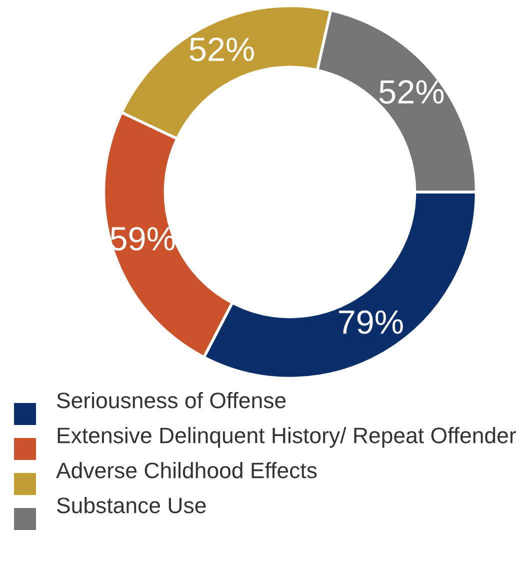 This screenshot has height=579, width=519. What do you see at coordinates (186, 470) in the screenshot?
I see `legend-label: Adverse Childhood Effects` at bounding box center [186, 470].